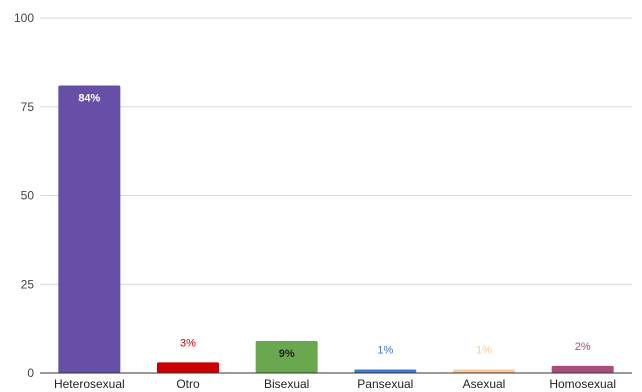 The width and height of the screenshot is (642, 392). What do you see at coordinates (385, 371) in the screenshot?
I see `bar-pansexual` at bounding box center [385, 371].